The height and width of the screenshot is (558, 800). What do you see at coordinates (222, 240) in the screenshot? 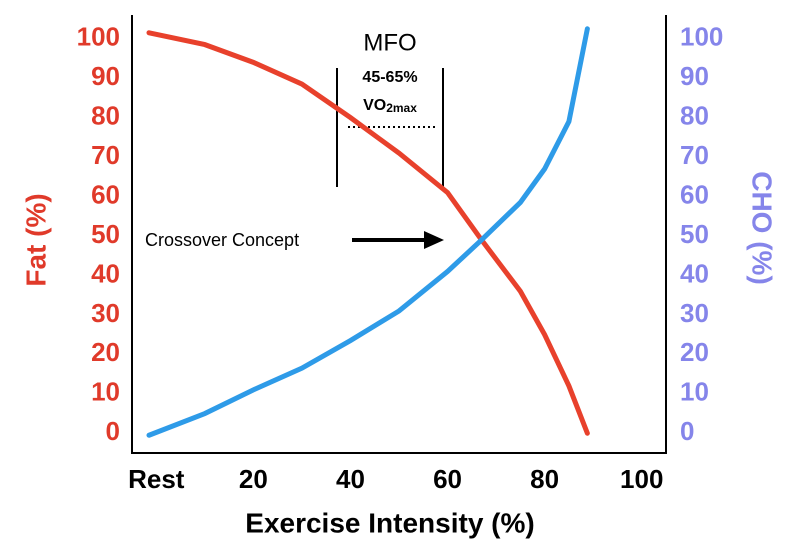
I see `crossover-label: Crossover Concept` at bounding box center [222, 240].